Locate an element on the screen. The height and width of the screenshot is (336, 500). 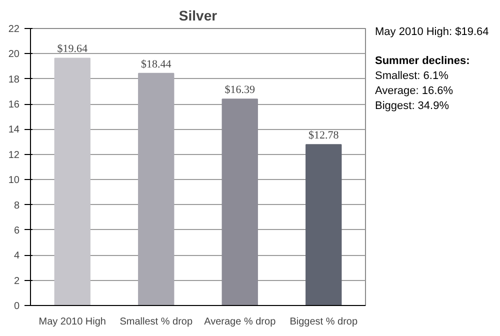
y-tick-label: 6 is located at coordinates (17, 230).